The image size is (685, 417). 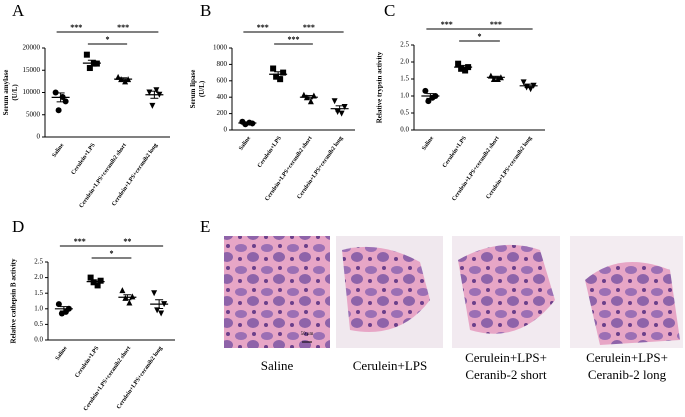 What do you see at coordinates (32, 92) in the screenshot?
I see `y-tick-label: 10000` at bounding box center [32, 92].